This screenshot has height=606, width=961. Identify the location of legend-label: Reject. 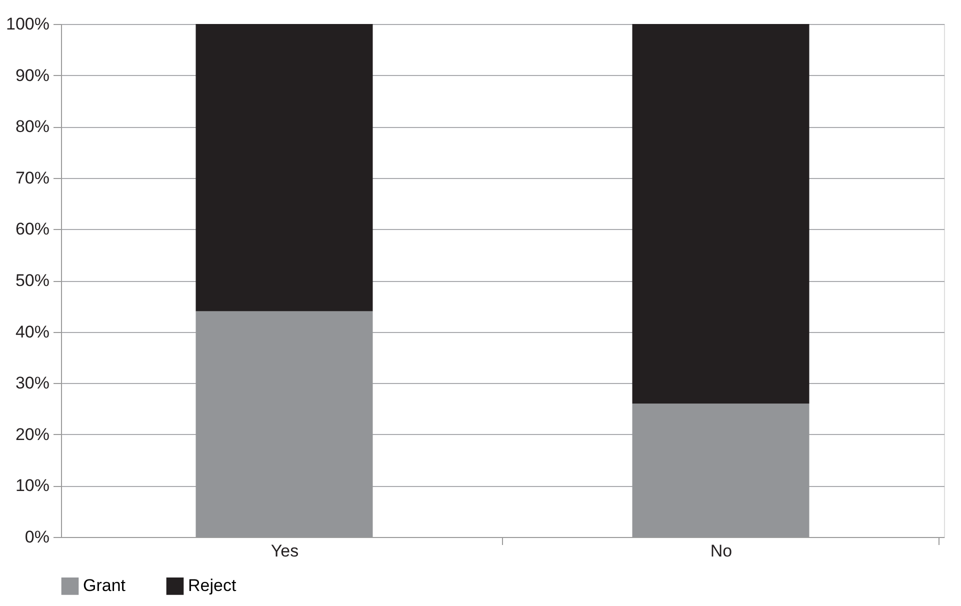
(212, 586).